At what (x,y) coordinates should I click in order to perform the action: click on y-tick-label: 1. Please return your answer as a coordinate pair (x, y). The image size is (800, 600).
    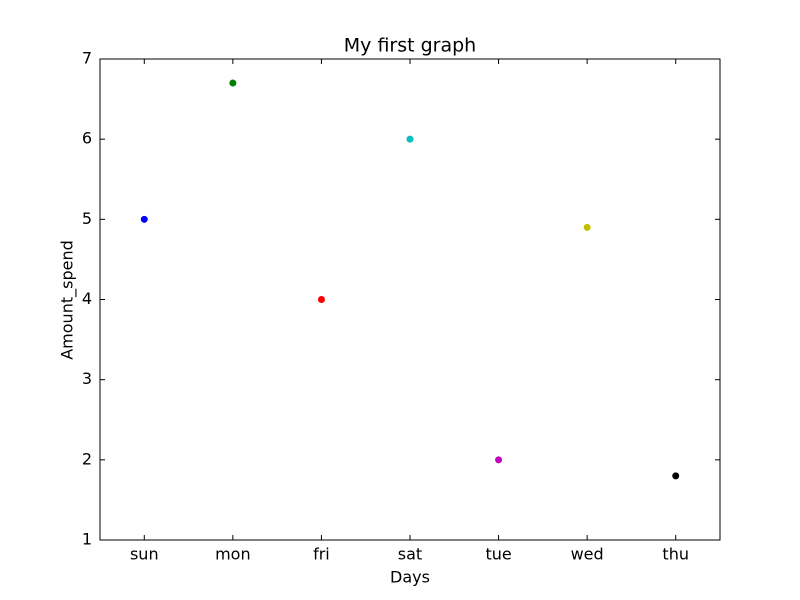
    Looking at the image, I should click on (87, 539).